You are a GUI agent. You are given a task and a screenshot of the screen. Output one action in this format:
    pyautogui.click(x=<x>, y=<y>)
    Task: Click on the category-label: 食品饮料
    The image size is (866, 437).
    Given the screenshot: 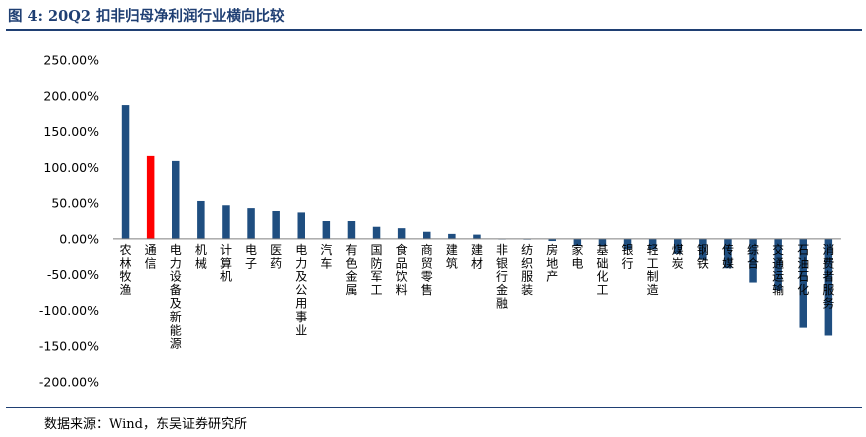 What is the action you would take?
    pyautogui.click(x=402, y=269)
    